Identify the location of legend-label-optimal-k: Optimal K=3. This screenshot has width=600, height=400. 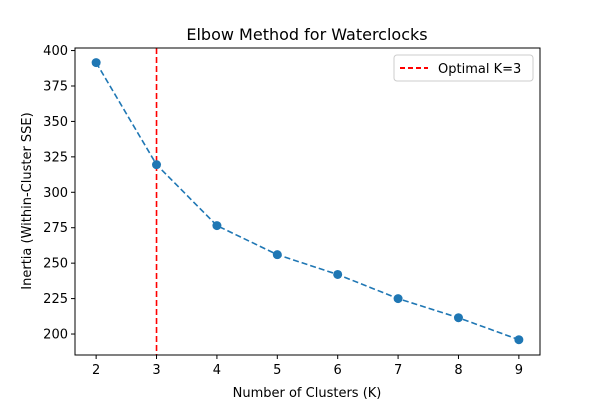
(479, 69).